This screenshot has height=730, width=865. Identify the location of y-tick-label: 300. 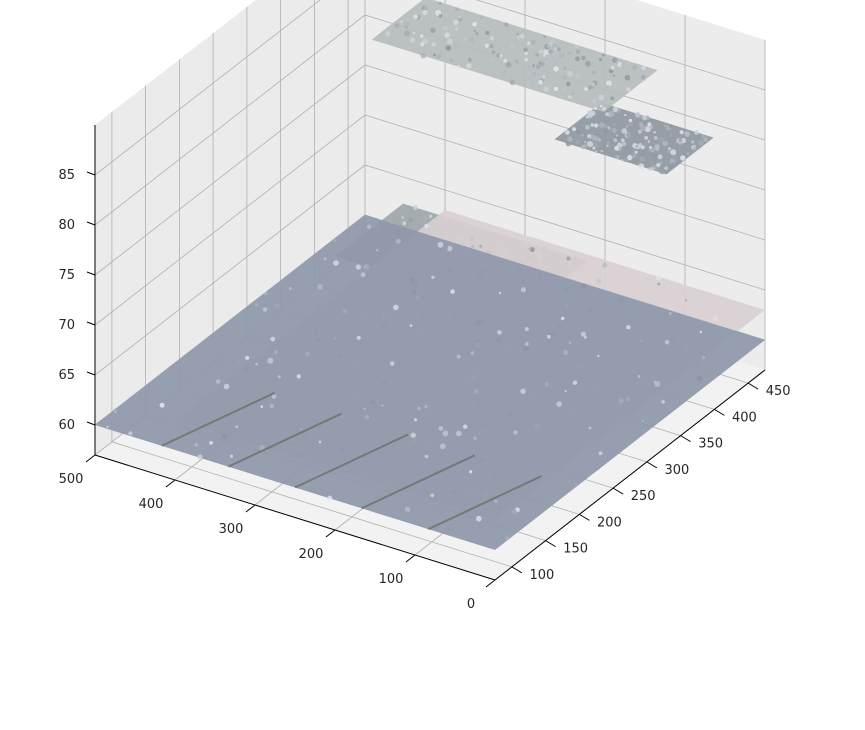
(676, 470).